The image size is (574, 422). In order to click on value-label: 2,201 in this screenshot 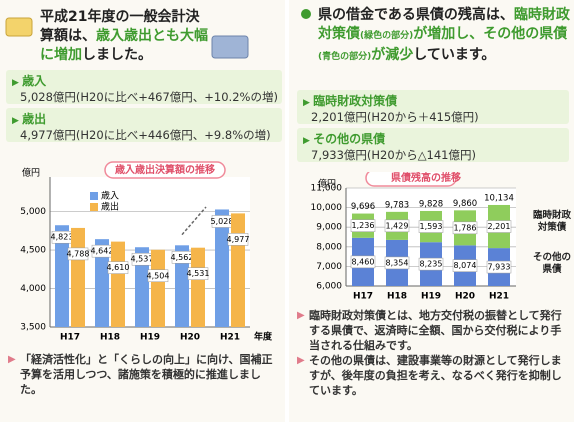, I will do `click(499, 226)`.